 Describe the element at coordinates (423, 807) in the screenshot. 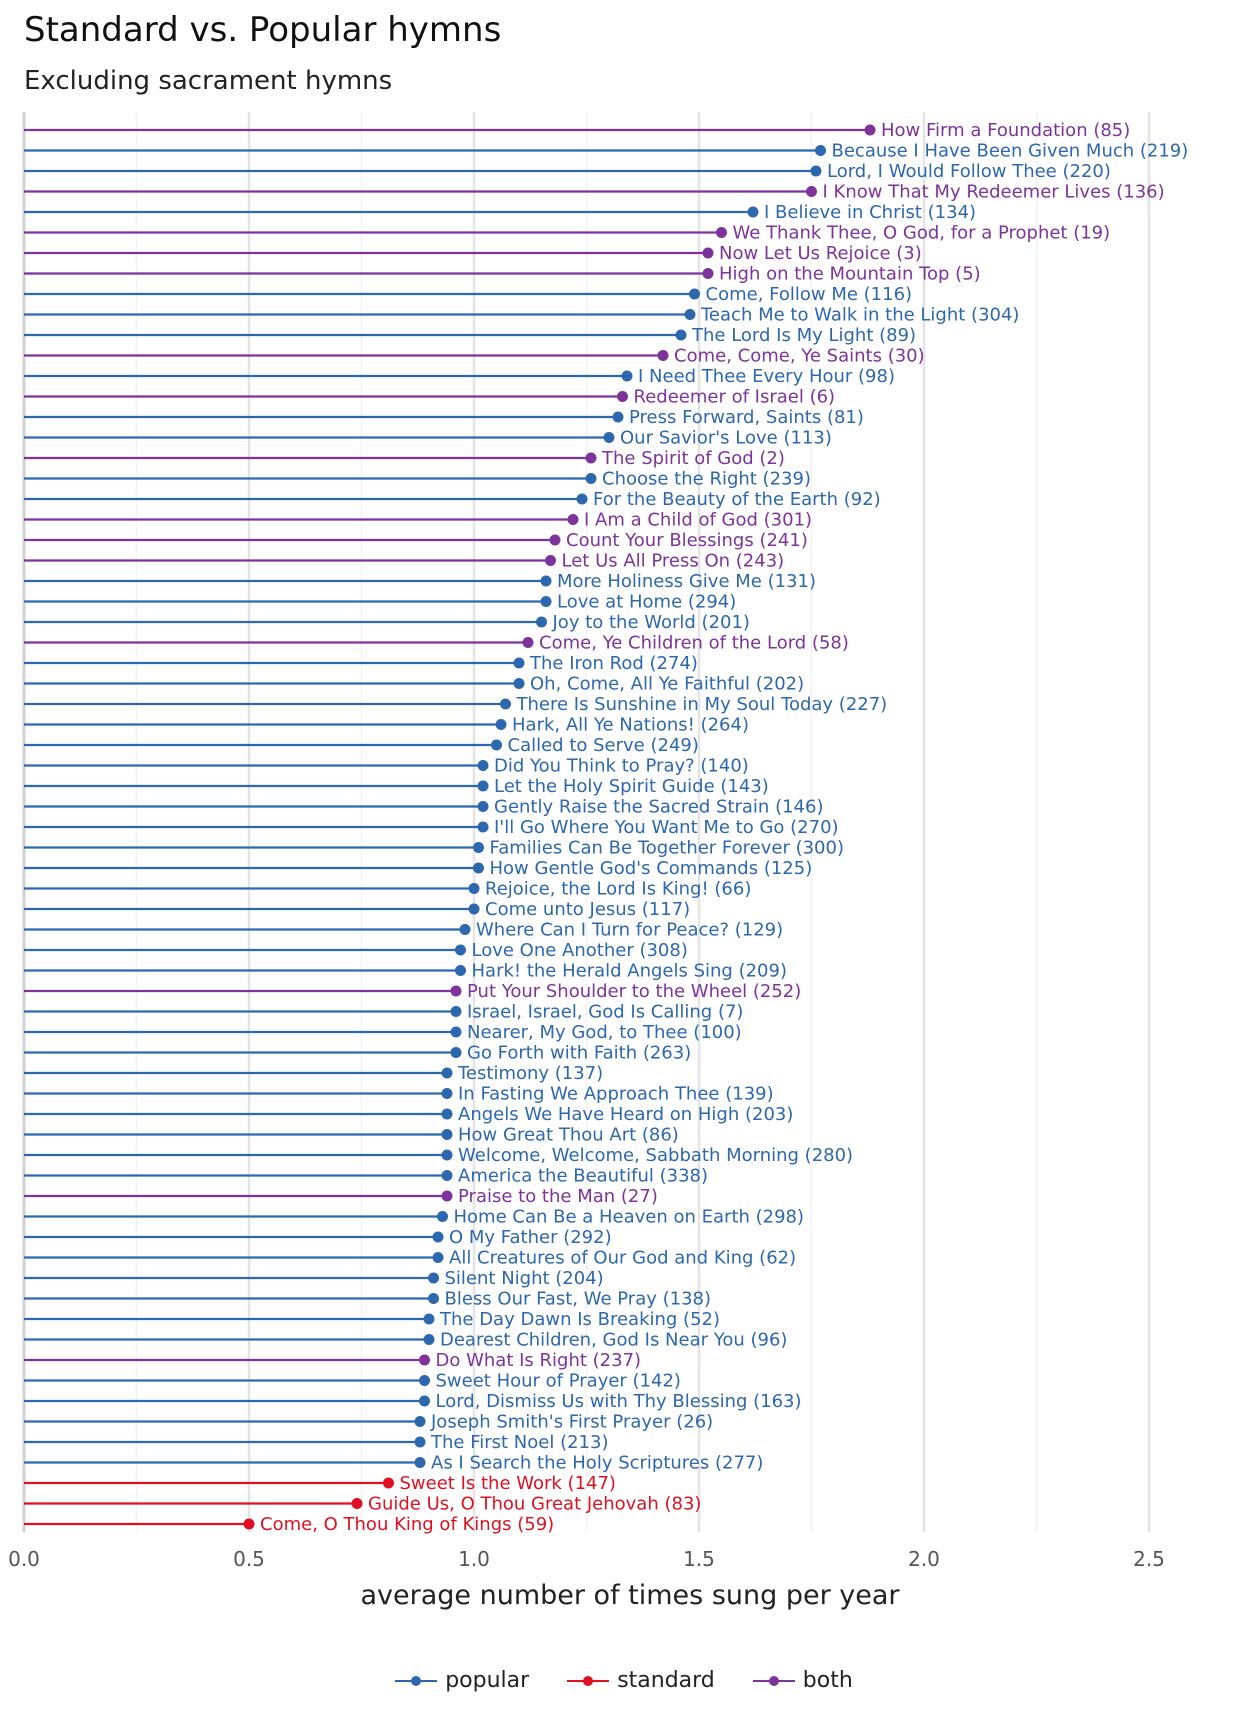

I see `lollipop-row: Gently Raise the Sacred Strain (146)` at that location.